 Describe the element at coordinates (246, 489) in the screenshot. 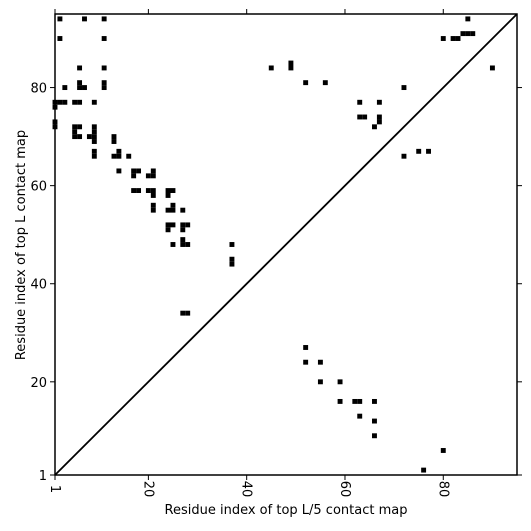

I see `x-tick-label: 40` at that location.